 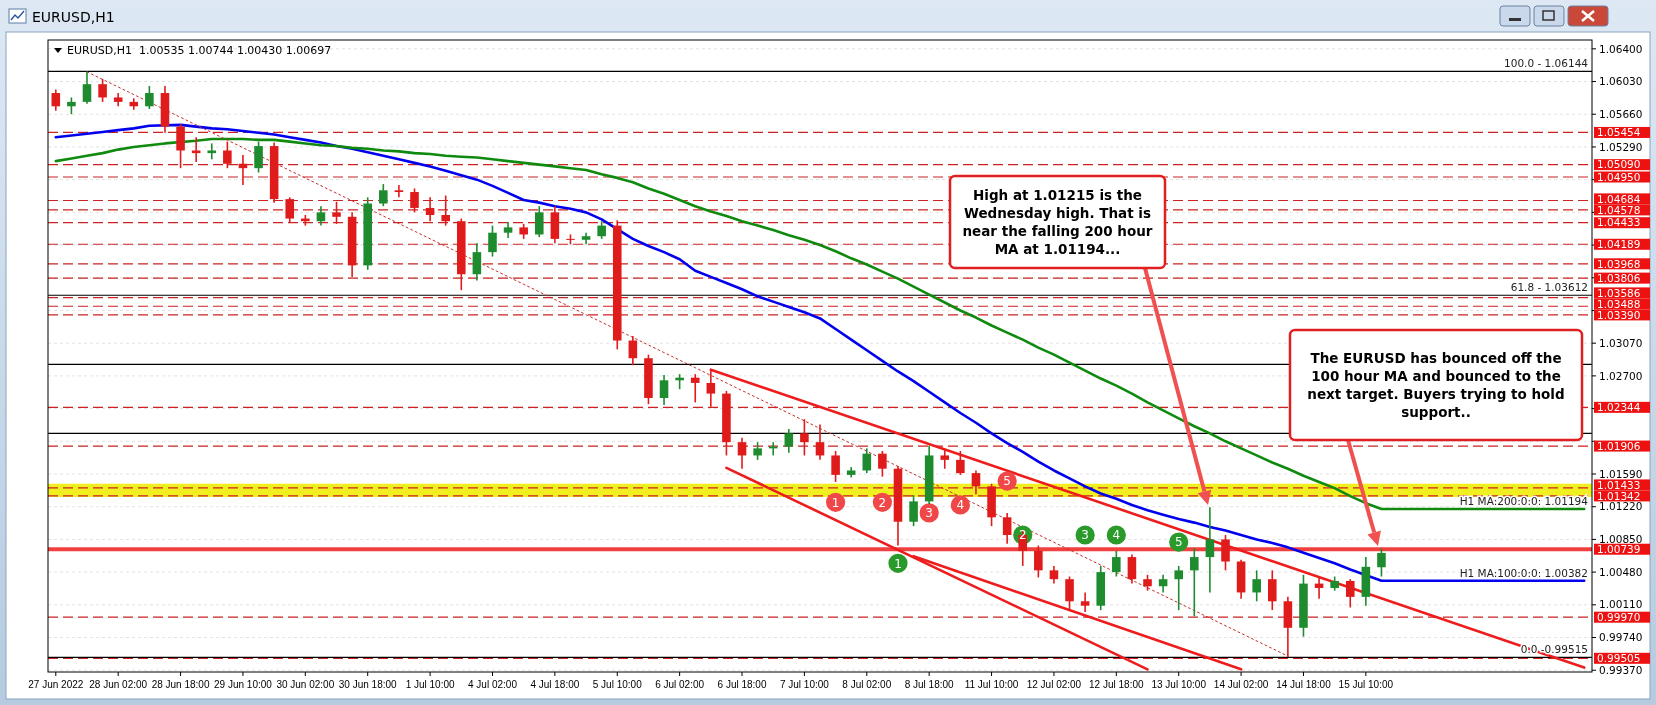 What do you see at coordinates (1621, 637) in the screenshot?
I see `y-tick-label: 0.99740` at bounding box center [1621, 637].